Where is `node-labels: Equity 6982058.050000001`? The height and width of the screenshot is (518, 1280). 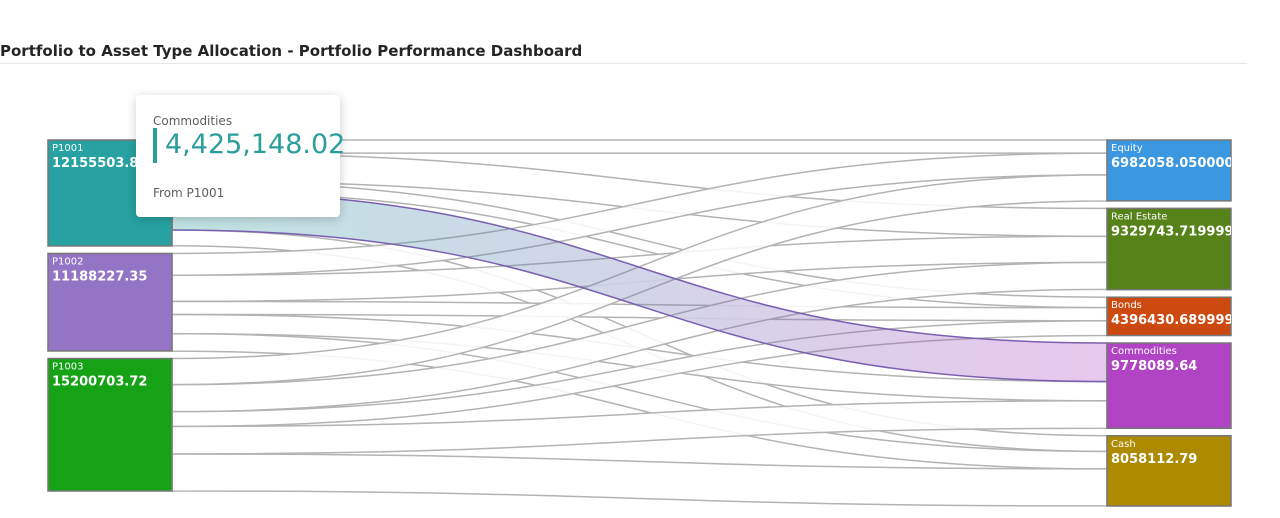
node-labels: Equity 6982058.050000001 is located at coordinates (1186, 157).